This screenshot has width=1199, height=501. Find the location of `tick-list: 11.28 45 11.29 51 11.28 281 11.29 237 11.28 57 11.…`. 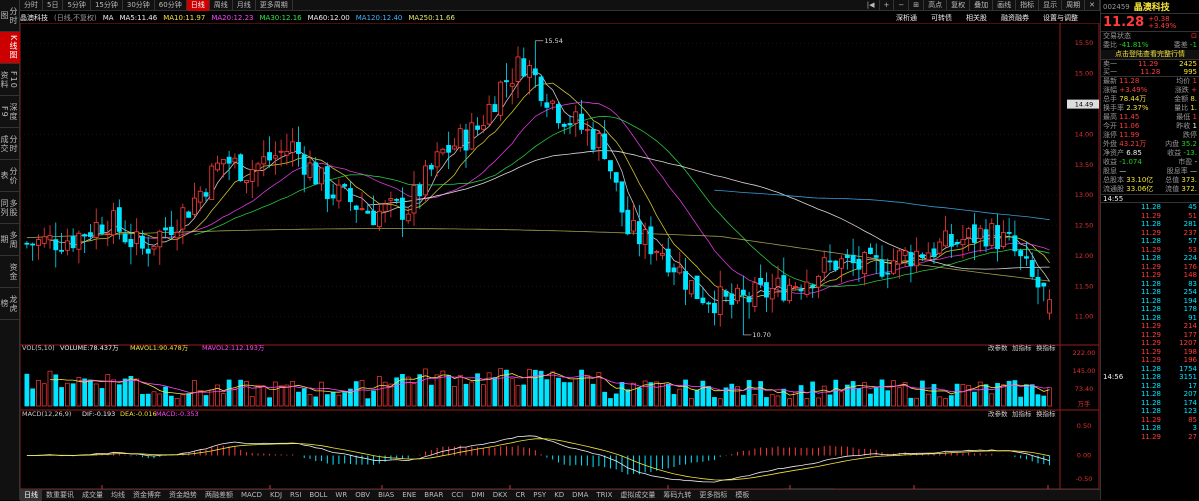

tick-list: 11.28 45 11.29 51 11.28 281 11.29 237 11.28 57 11.… is located at coordinates (1150, 322).